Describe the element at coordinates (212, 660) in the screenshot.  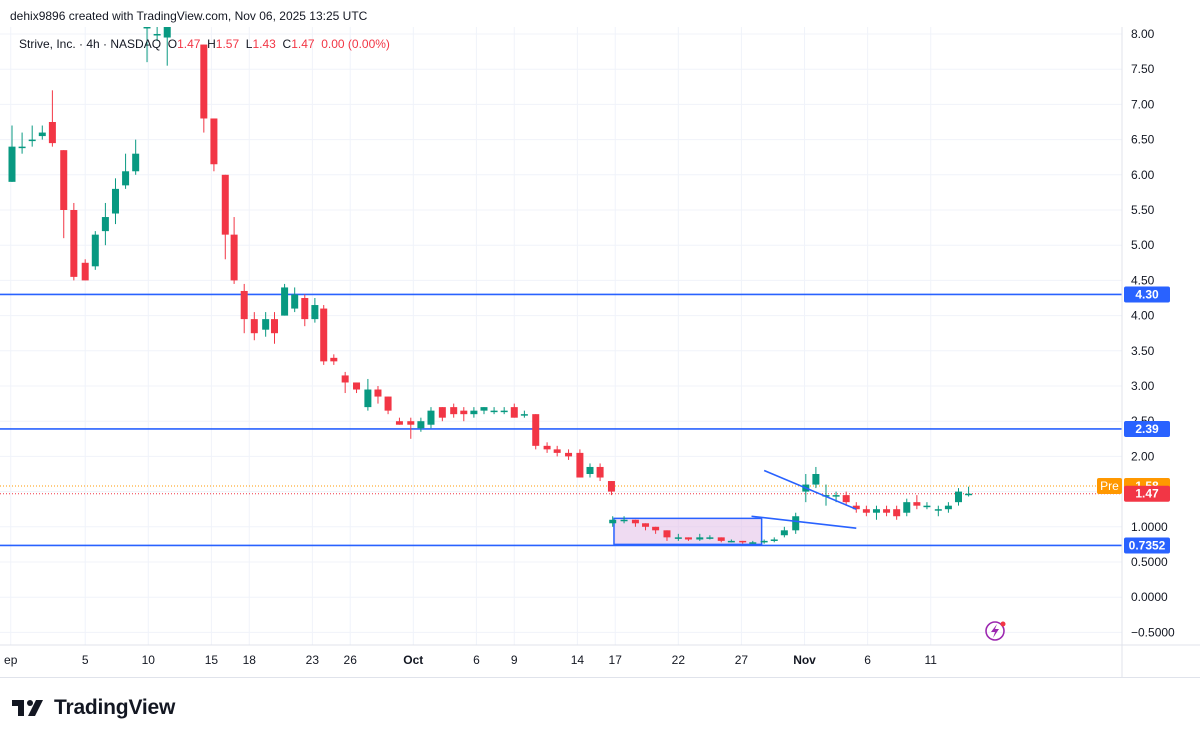
I see `x-tick-label: 15` at that location.